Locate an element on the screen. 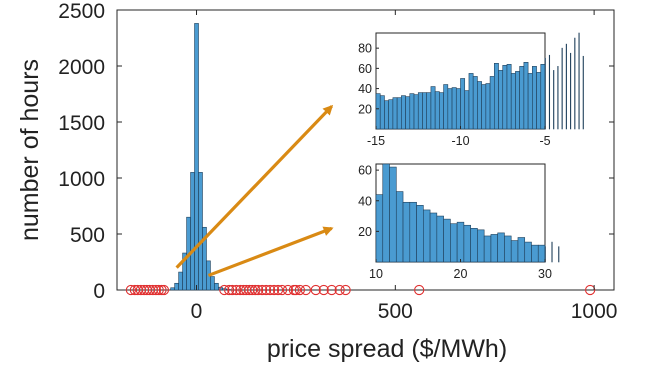 The width and height of the screenshot is (645, 368). y-tick-label: 2500 is located at coordinates (81, 11).